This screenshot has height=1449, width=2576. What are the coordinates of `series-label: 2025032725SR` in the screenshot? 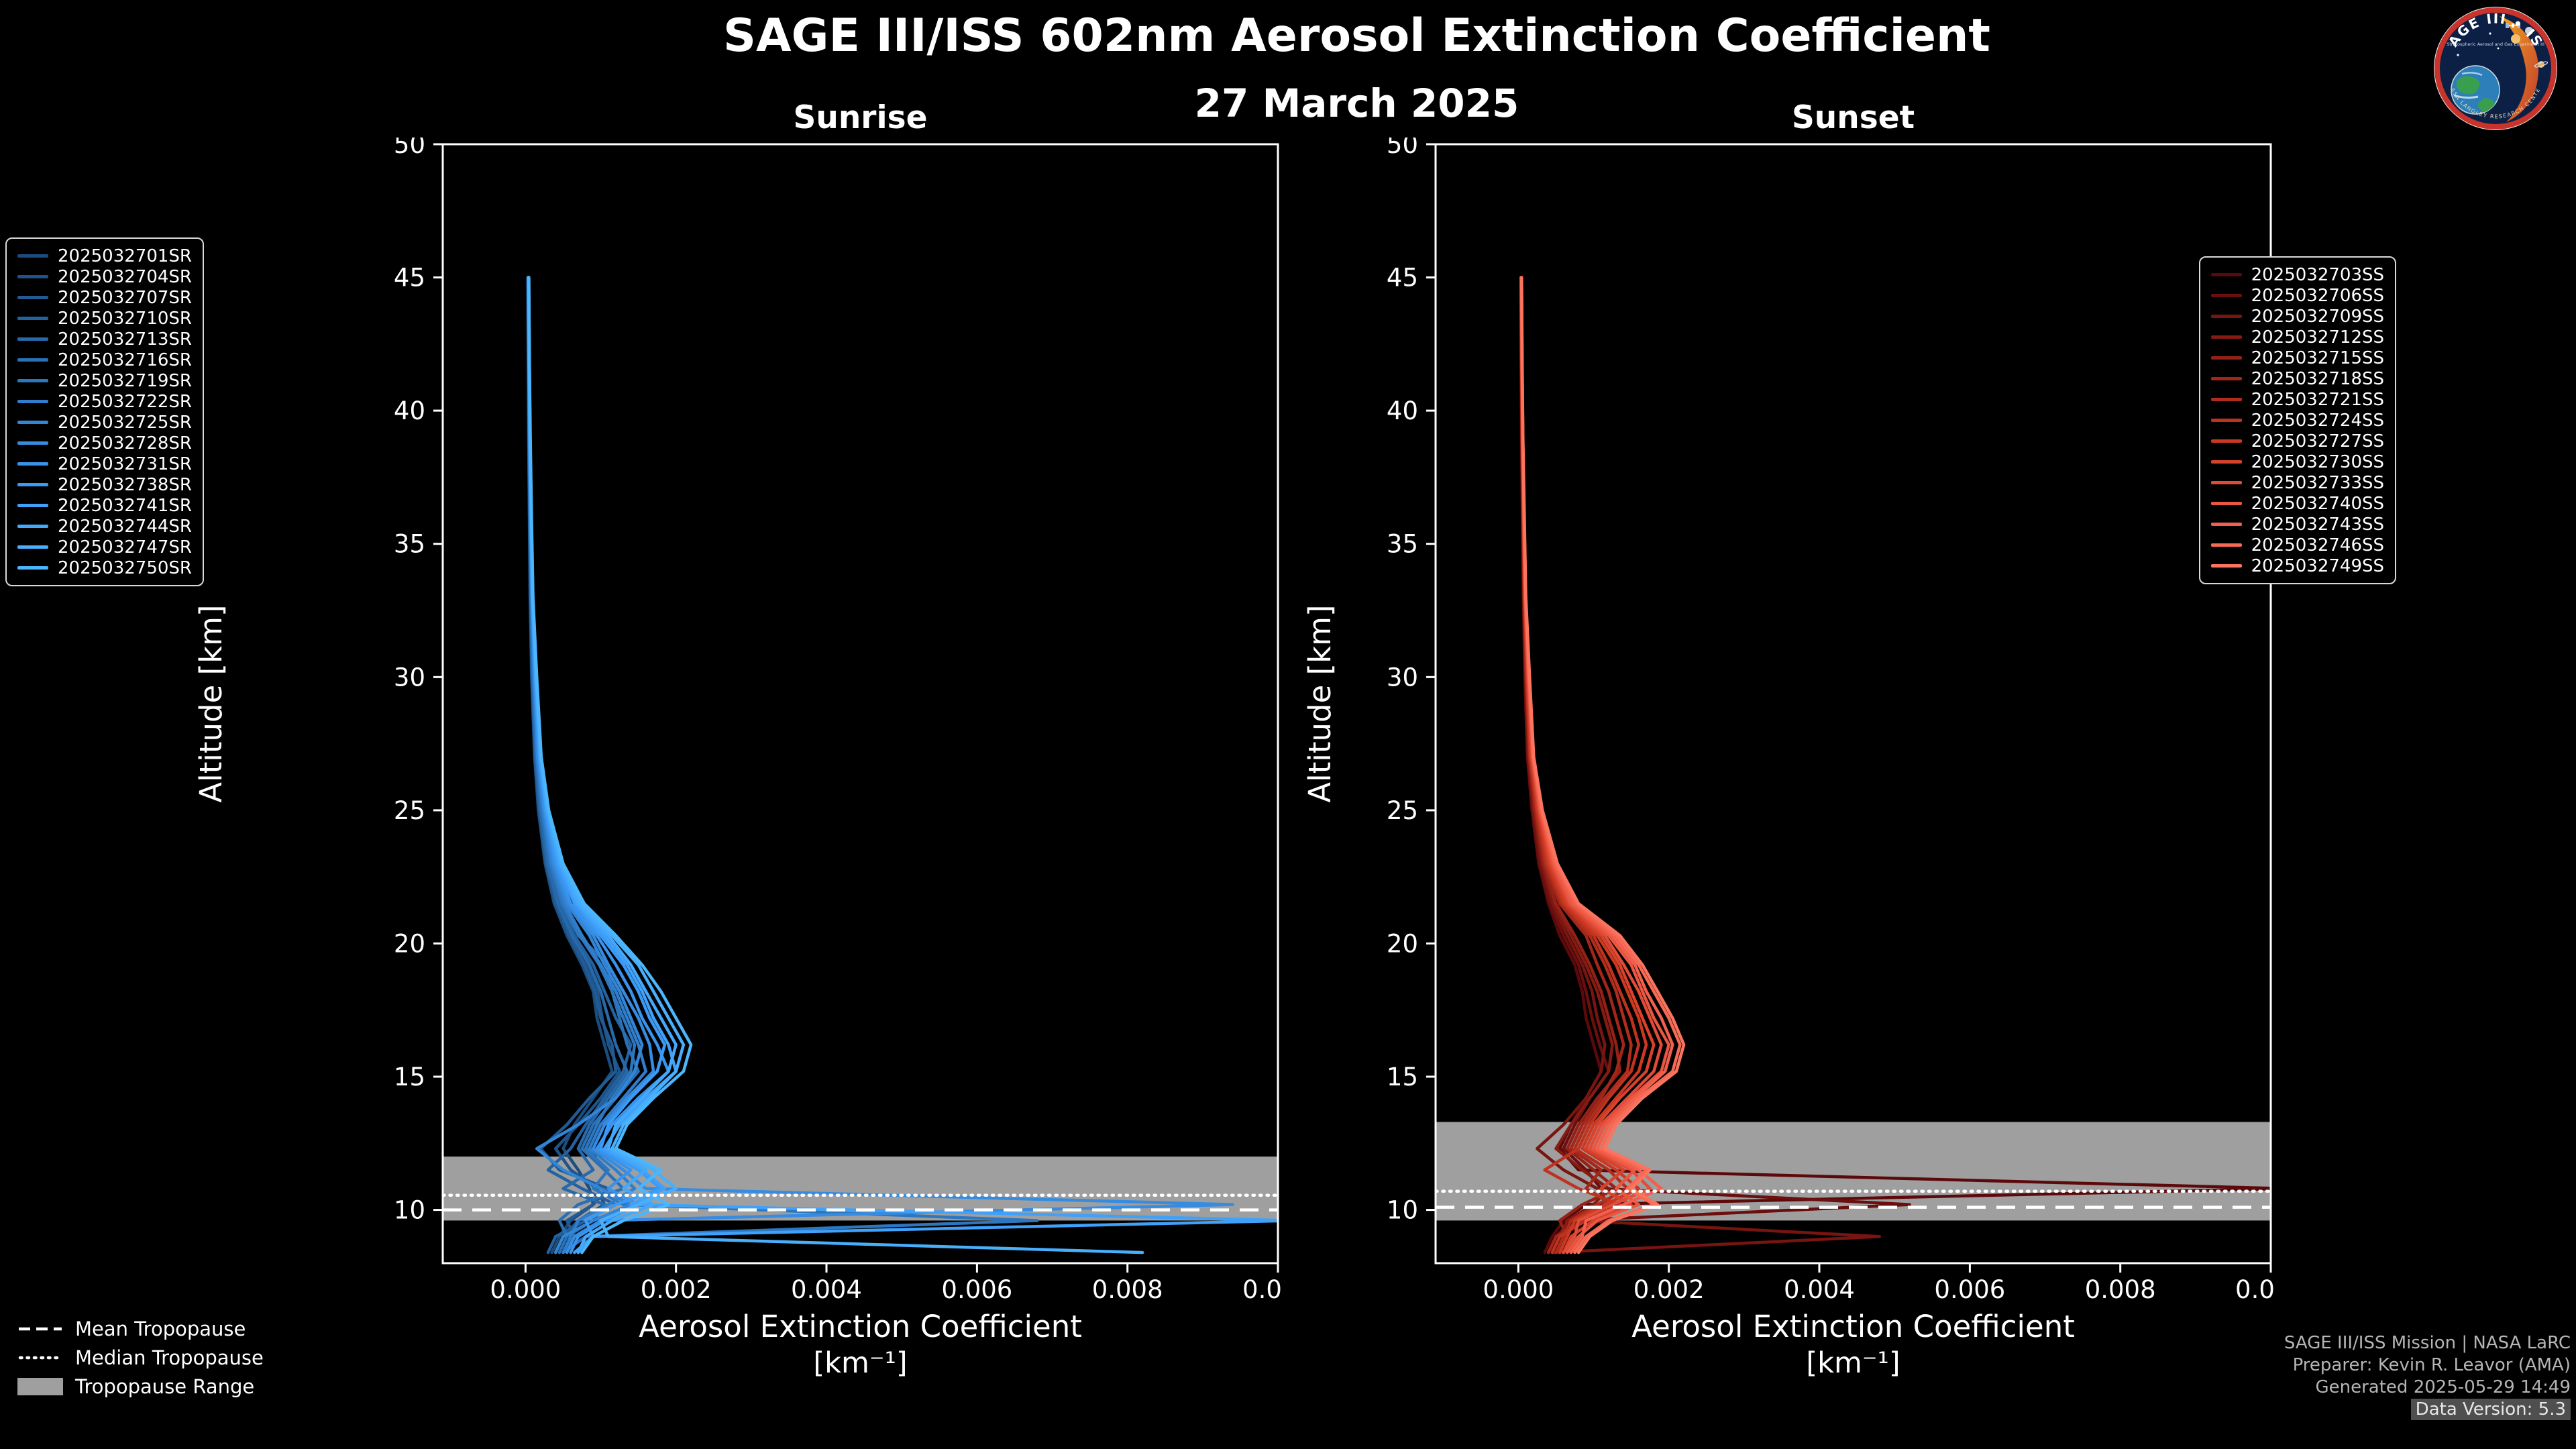 It's located at (125, 422).